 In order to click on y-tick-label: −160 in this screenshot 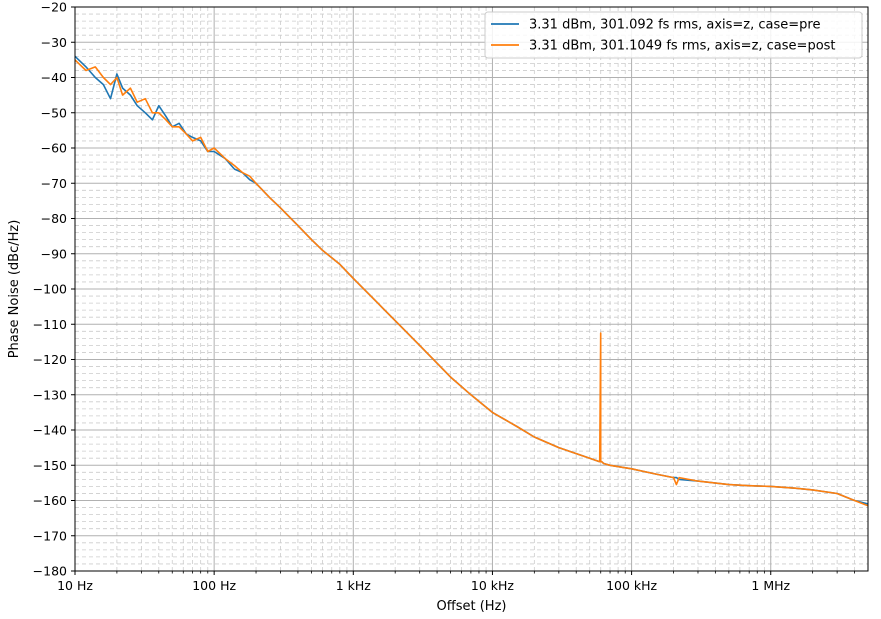, I will do `click(50, 500)`.